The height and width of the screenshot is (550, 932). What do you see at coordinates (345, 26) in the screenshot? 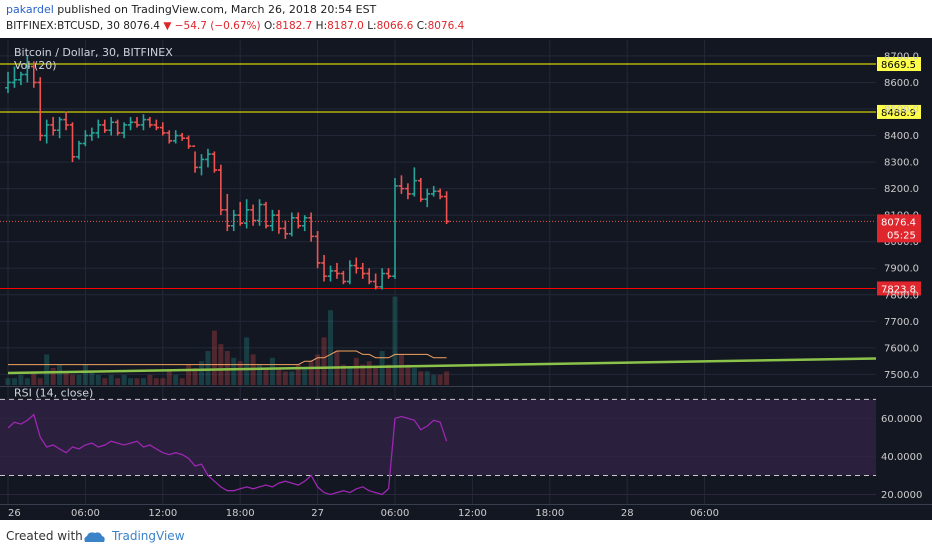
I see `high-value: 8187.0` at bounding box center [345, 26].